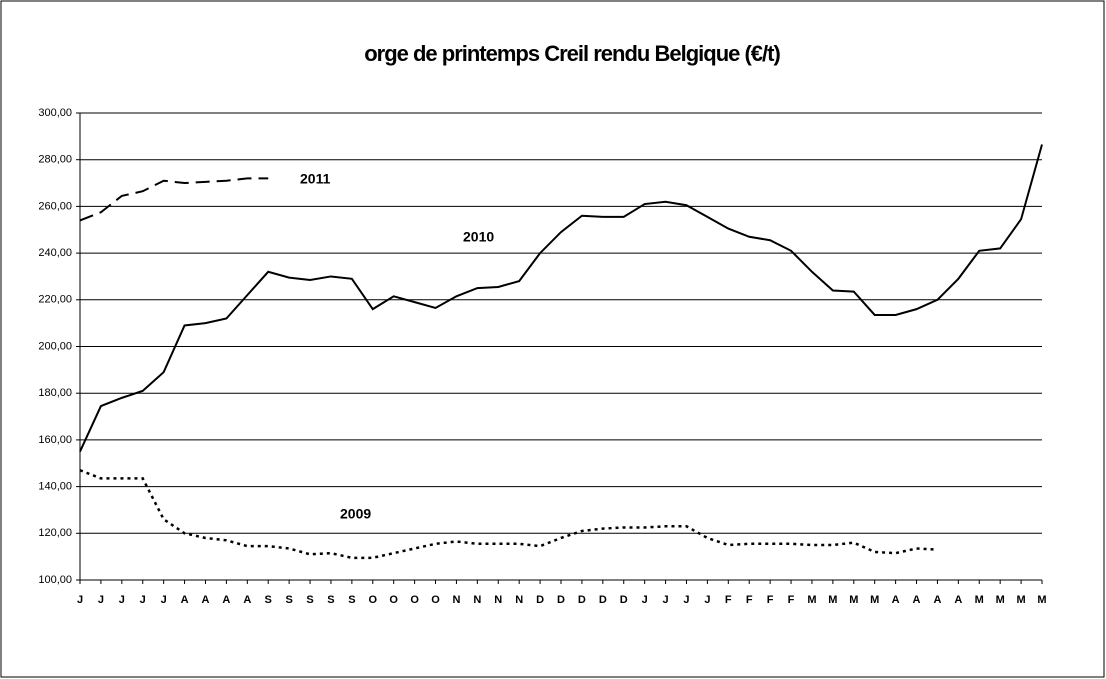  Describe the element at coordinates (55, 487) in the screenshot. I see `y-tick-label: 140,00` at that location.